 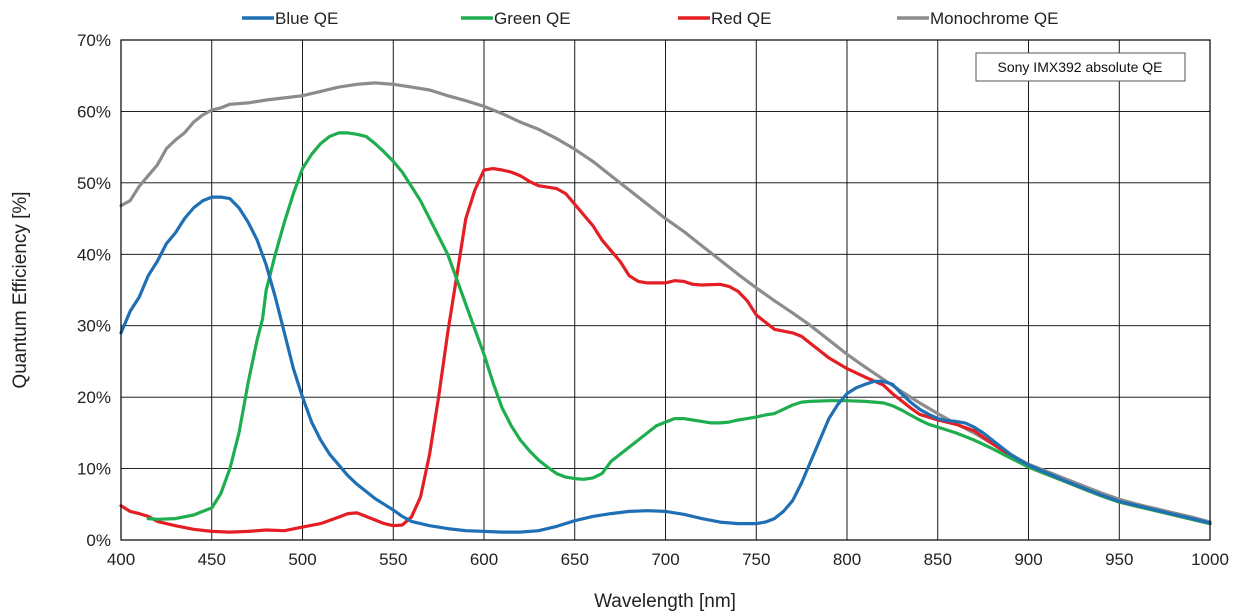 What do you see at coordinates (847, 559) in the screenshot?
I see `x-tick-label: 800` at bounding box center [847, 559].